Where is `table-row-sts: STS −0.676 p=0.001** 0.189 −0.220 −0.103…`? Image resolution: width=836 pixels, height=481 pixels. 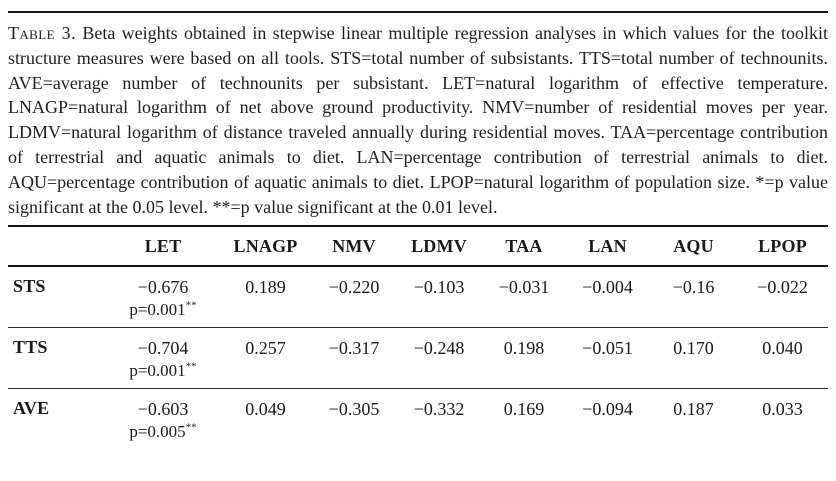 table-row-sts: STS −0.676 p=0.001** 0.189 −0.220 −0.103… is located at coordinates (418, 297).